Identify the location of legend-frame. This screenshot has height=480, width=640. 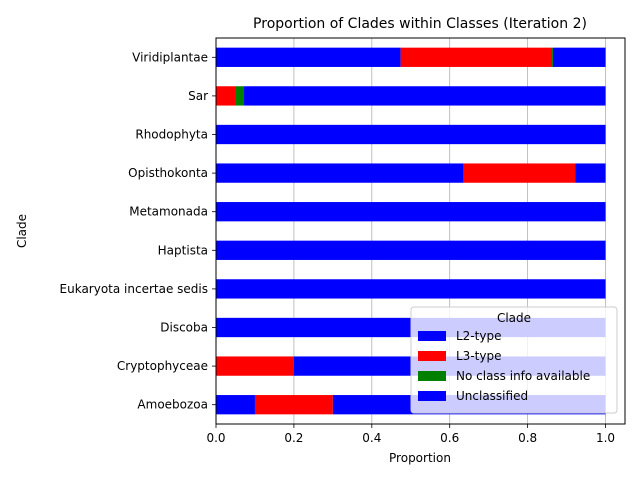
(514, 360).